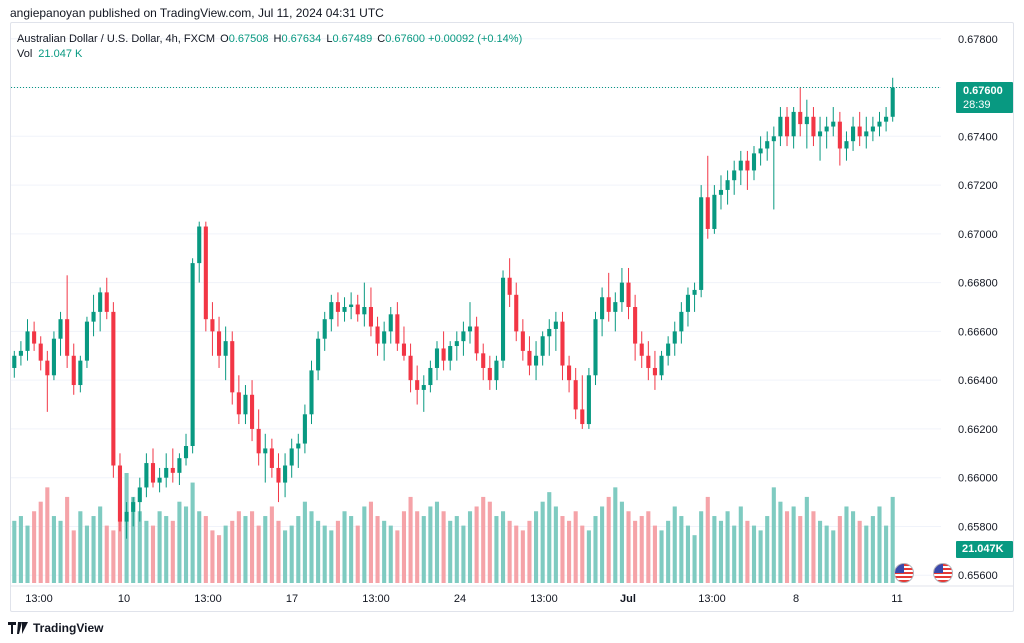  I want to click on tradingview-footer: TradingView, so click(55, 628).